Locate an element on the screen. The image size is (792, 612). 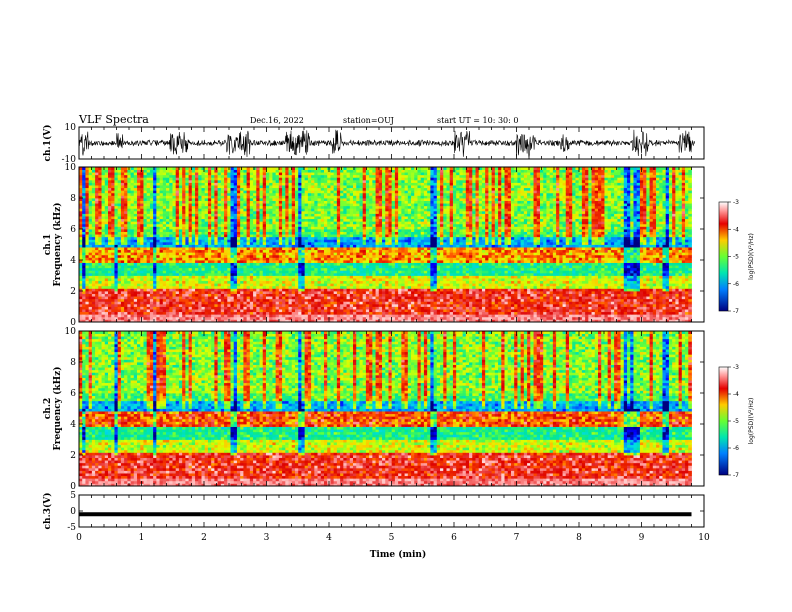
y-axis-label: ch.1Frequency (kHz) is located at coordinates (53, 244).